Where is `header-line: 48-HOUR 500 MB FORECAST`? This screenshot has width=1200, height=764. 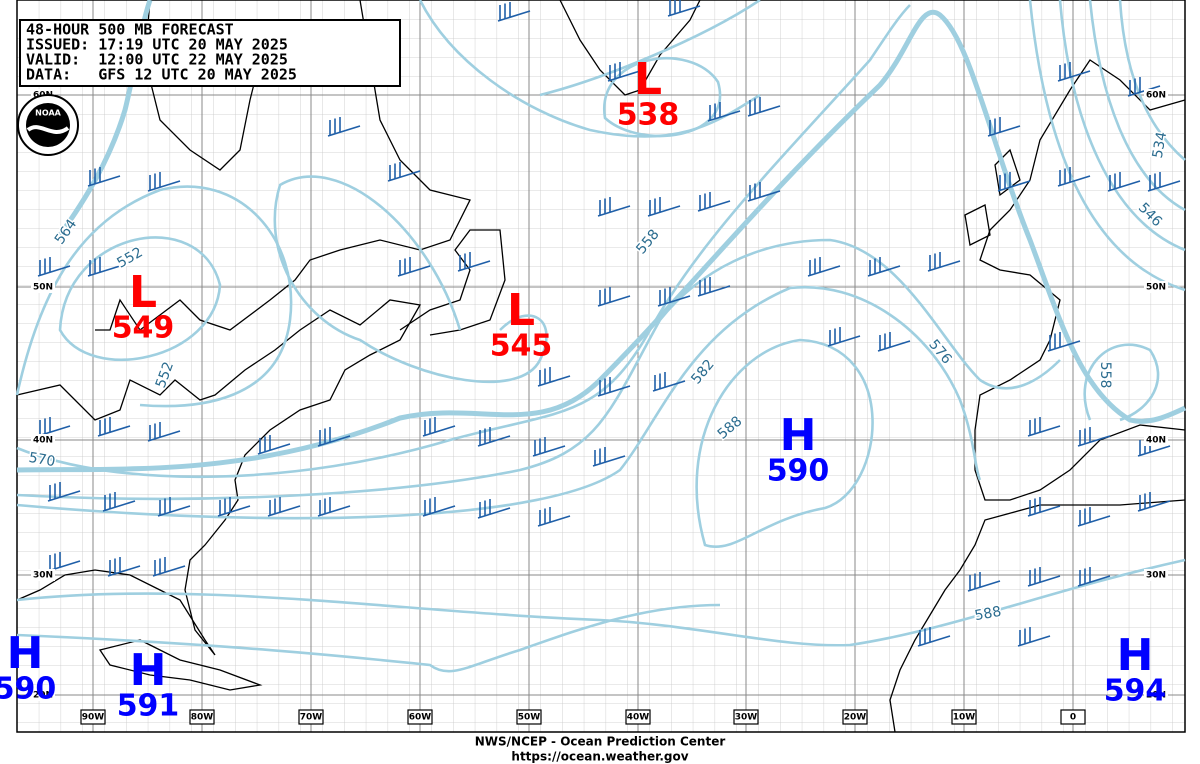
header-line: 48-HOUR 500 MB FORECAST is located at coordinates (130, 30).